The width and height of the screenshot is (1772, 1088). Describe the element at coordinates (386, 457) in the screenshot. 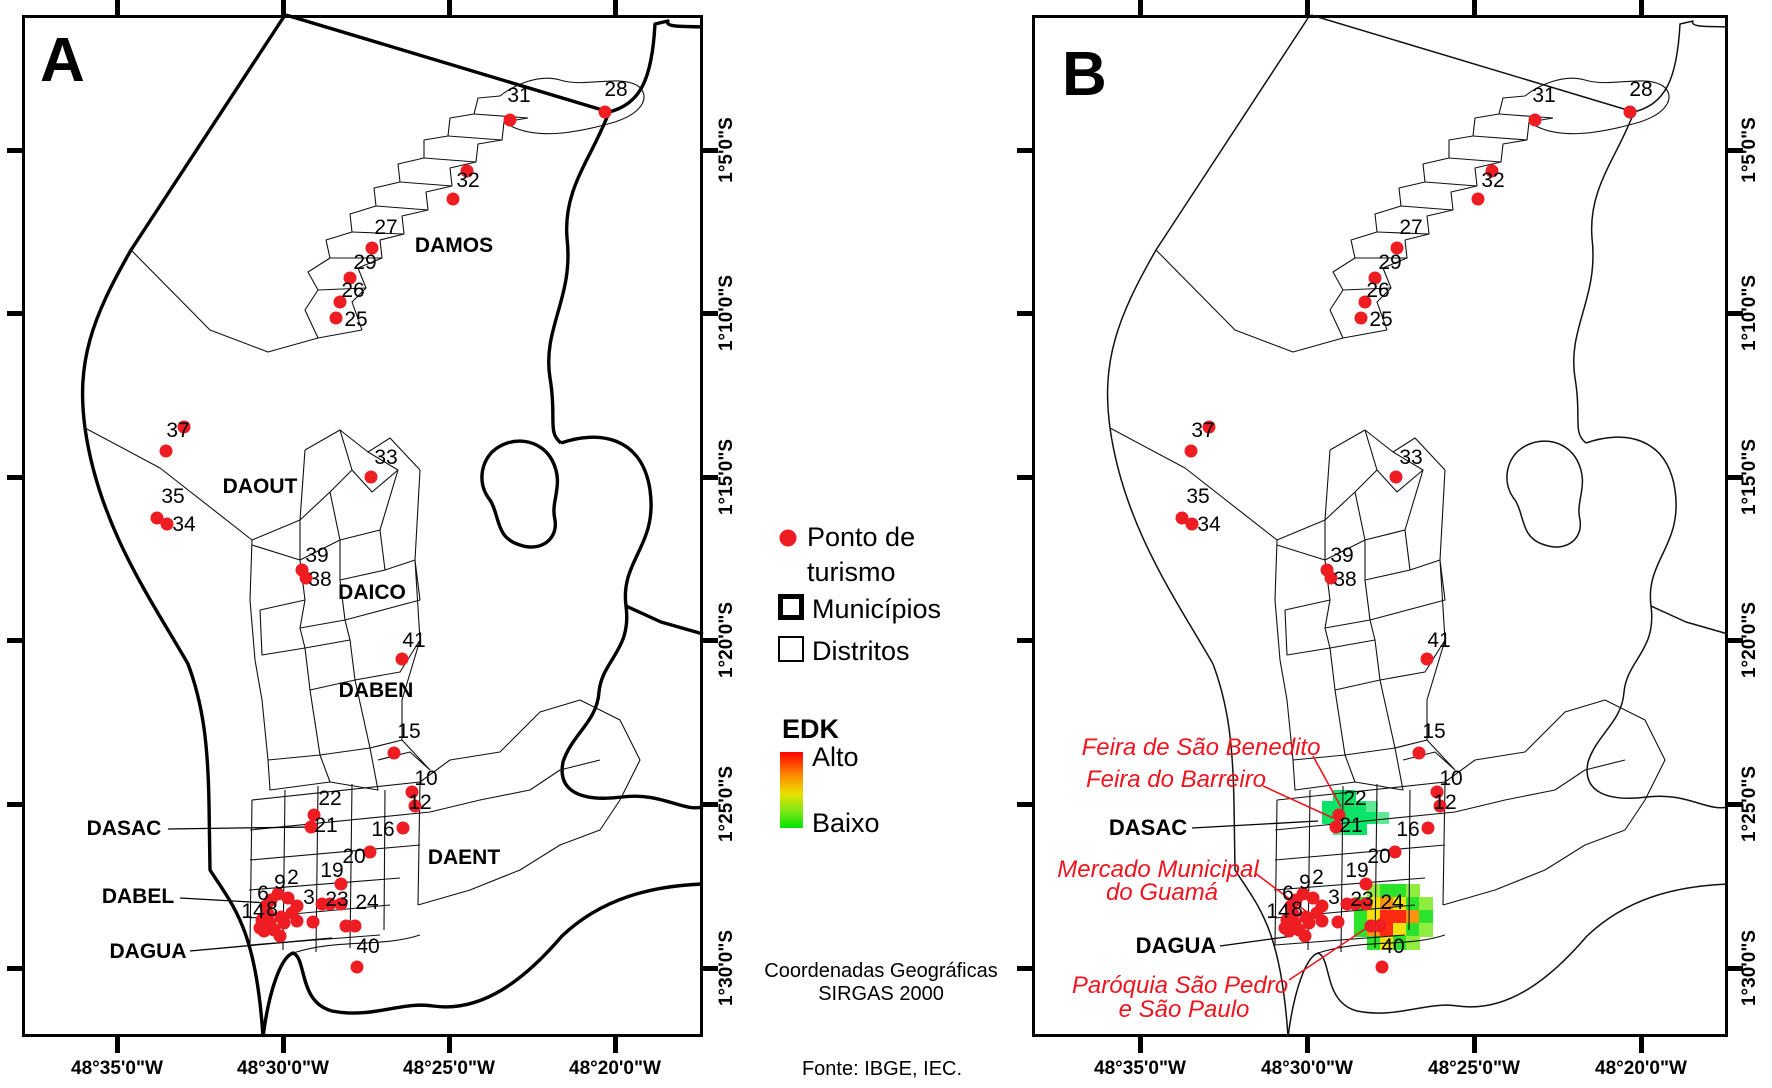

I see `point-number-33-a: 33` at that location.